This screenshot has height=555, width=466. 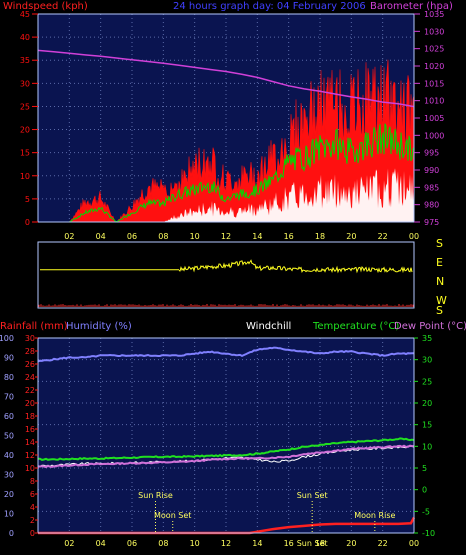 I want to click on barometer-line, so click(x=226, y=78).